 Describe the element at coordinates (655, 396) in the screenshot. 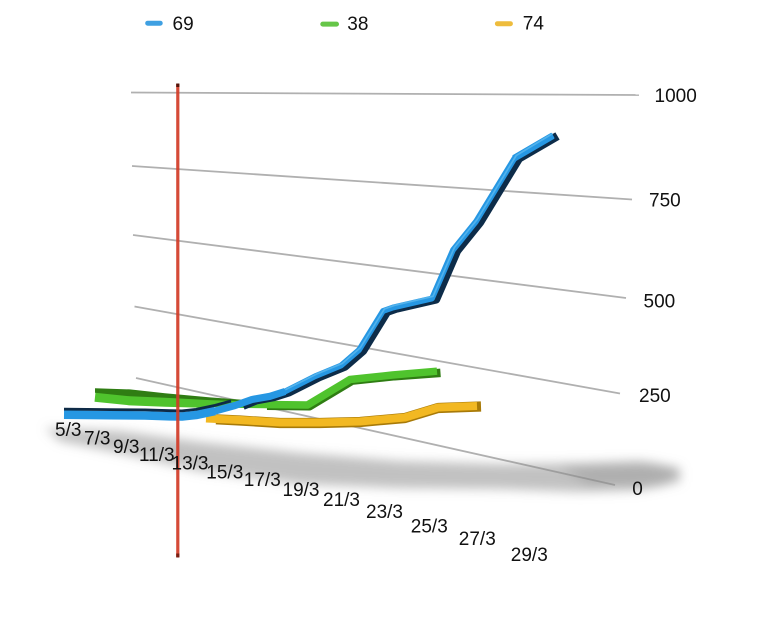

I see `svg-text: 250` at that location.